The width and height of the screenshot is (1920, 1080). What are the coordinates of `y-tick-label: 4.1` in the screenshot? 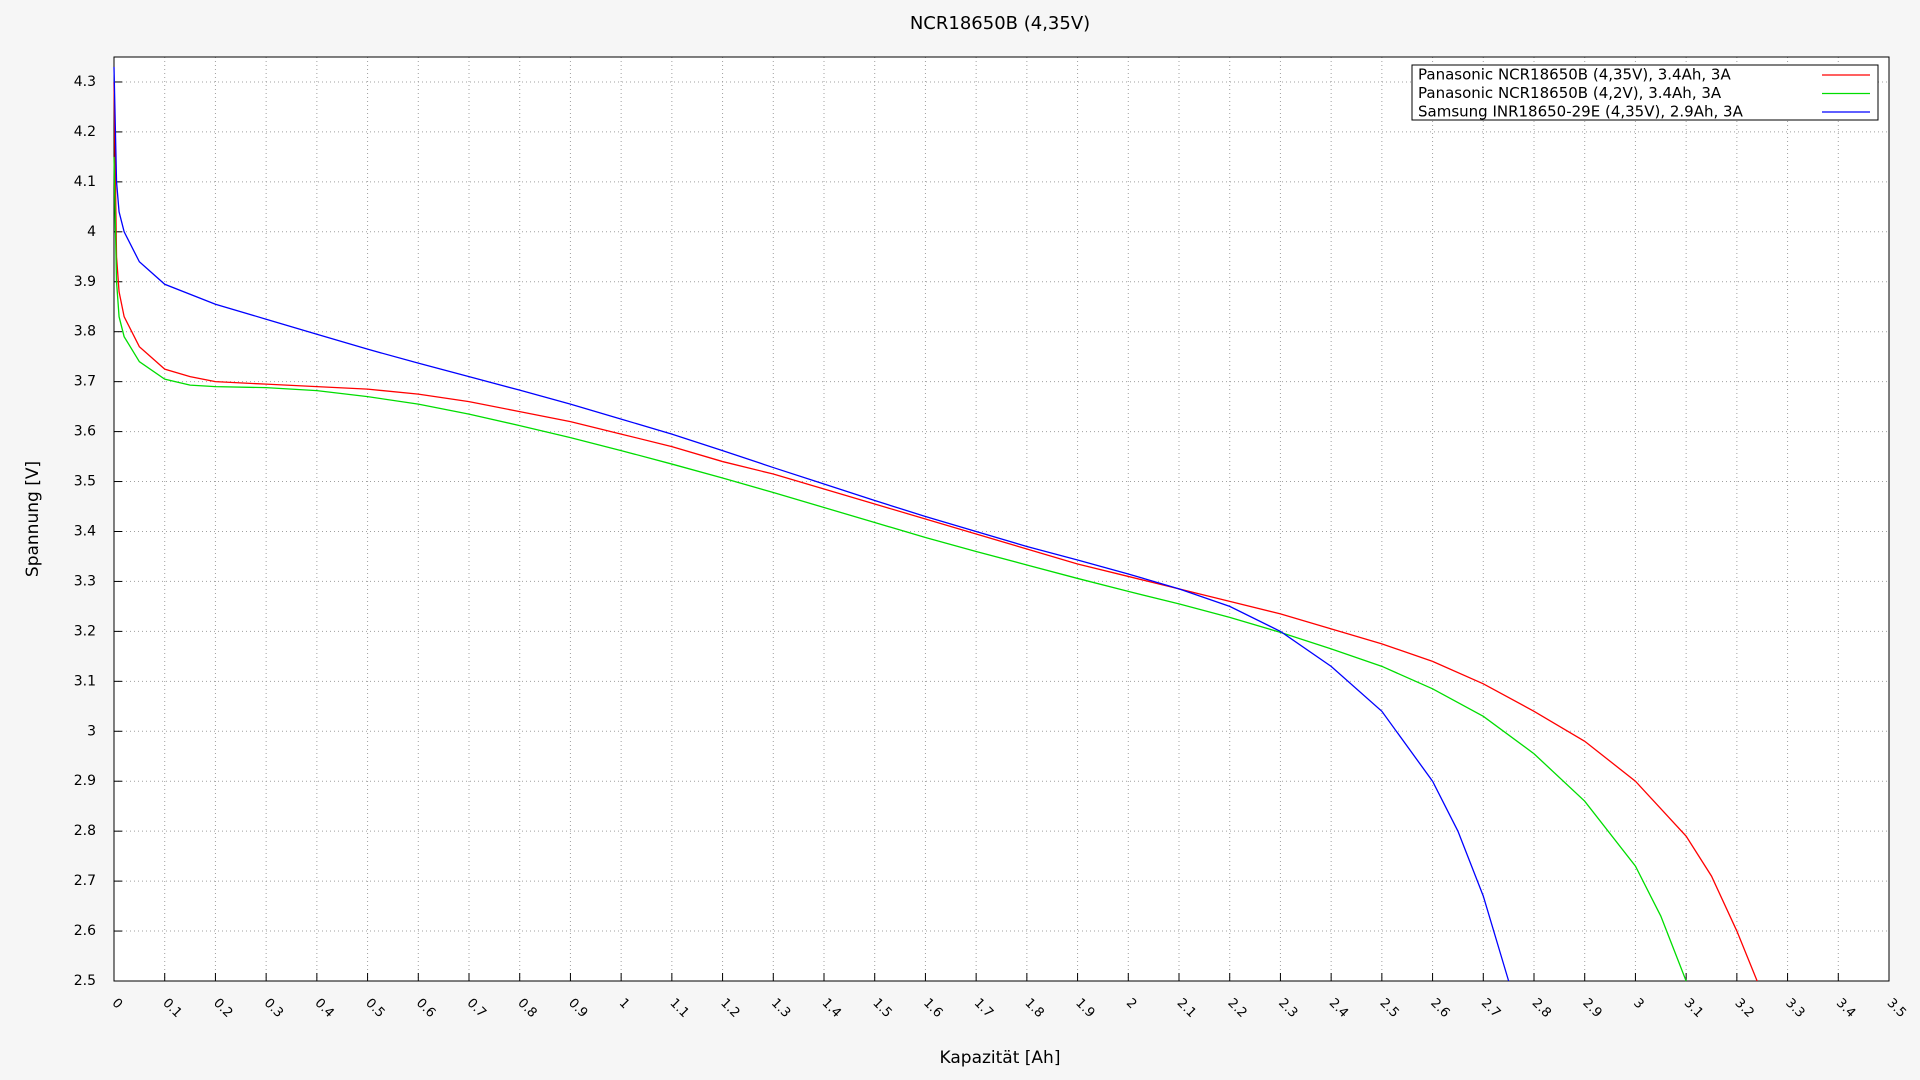 It's located at (85, 182).